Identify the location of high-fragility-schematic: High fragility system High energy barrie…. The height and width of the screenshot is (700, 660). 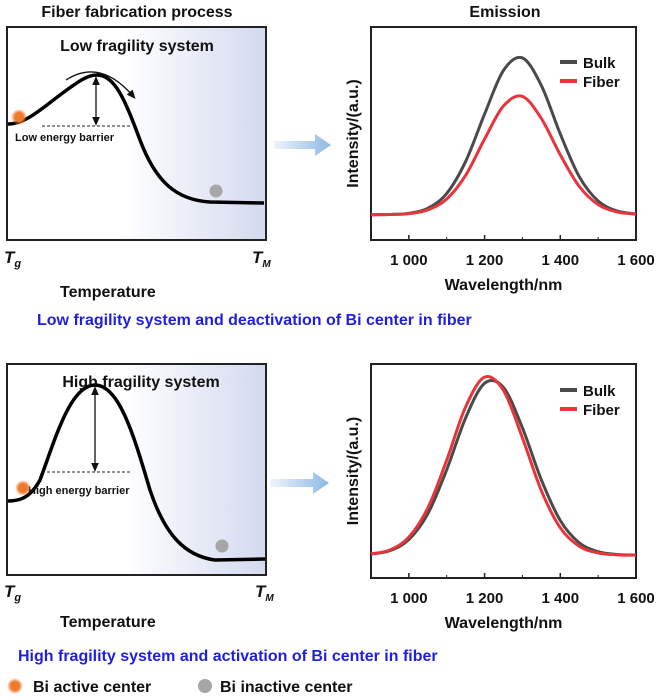
(136, 469).